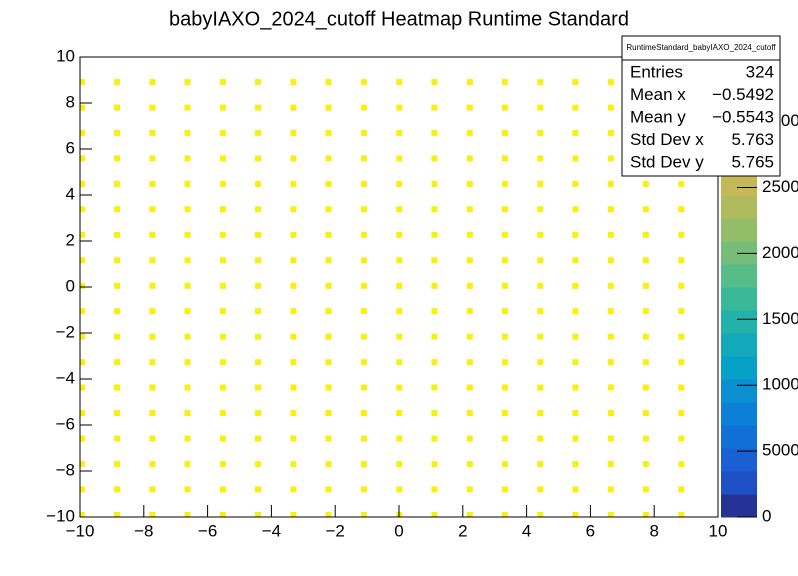  I want to click on z-tick-label: 5000, so click(780, 450).